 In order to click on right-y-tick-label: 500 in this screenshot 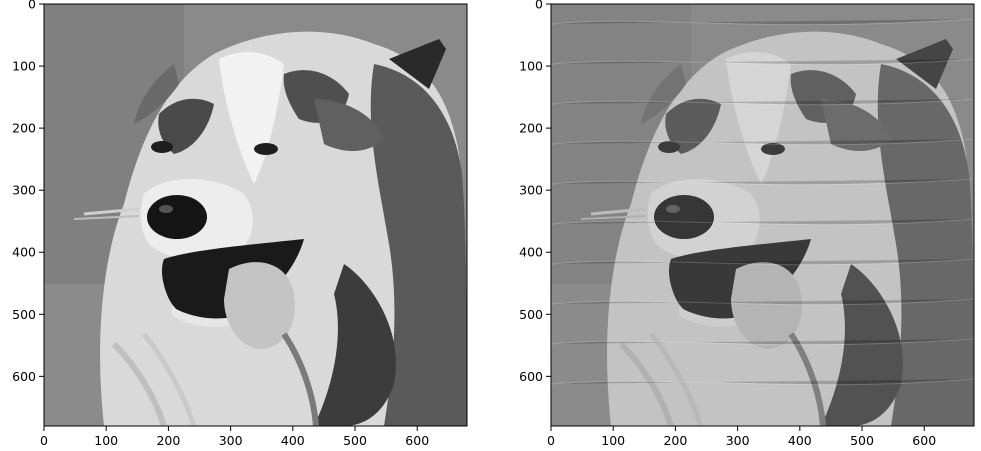, I will do `click(531, 314)`.